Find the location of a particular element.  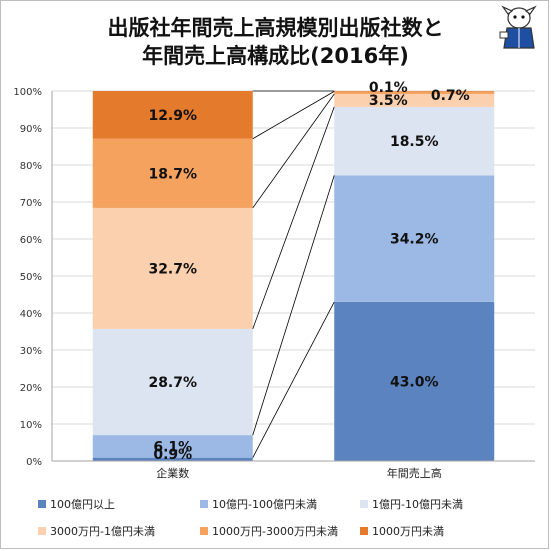

data-label: 6.1% is located at coordinates (172, 447).